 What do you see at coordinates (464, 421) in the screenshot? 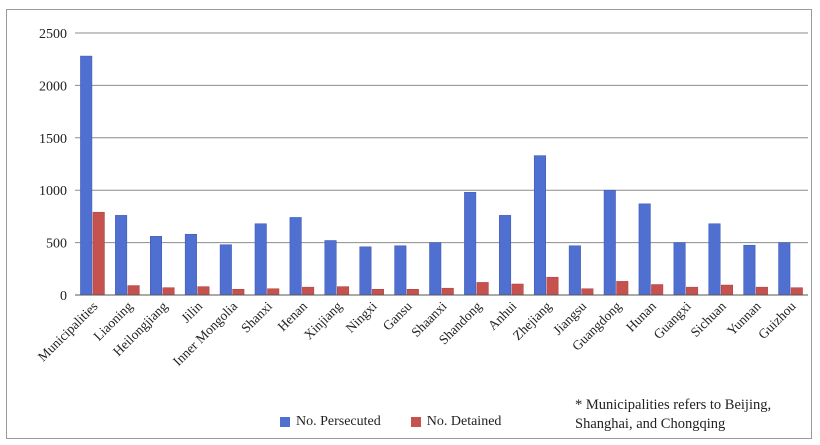
I see `legend-label-detained: No. Detained` at bounding box center [464, 421].